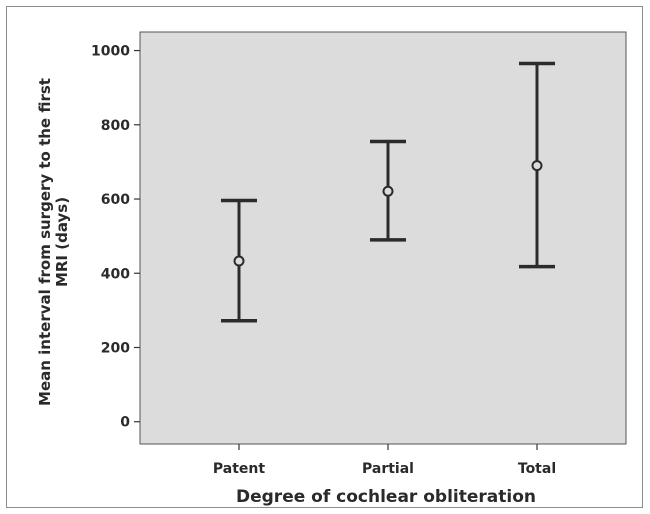 Image resolution: width=650 pixels, height=514 pixels. What do you see at coordinates (115, 348) in the screenshot?
I see `y-tick-label: 200` at bounding box center [115, 348].